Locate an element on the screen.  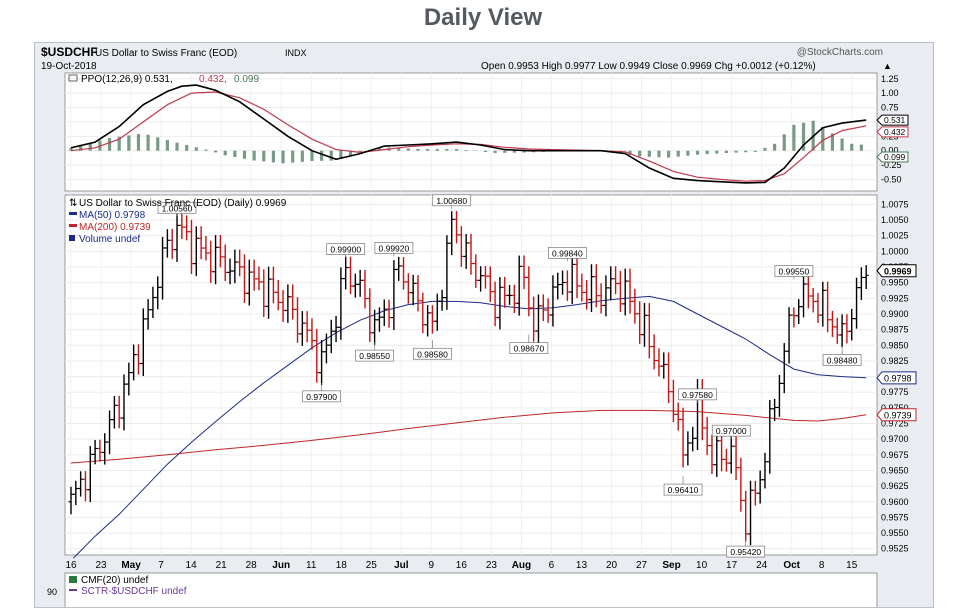
svg-text: 0.99840 is located at coordinates (567, 253).